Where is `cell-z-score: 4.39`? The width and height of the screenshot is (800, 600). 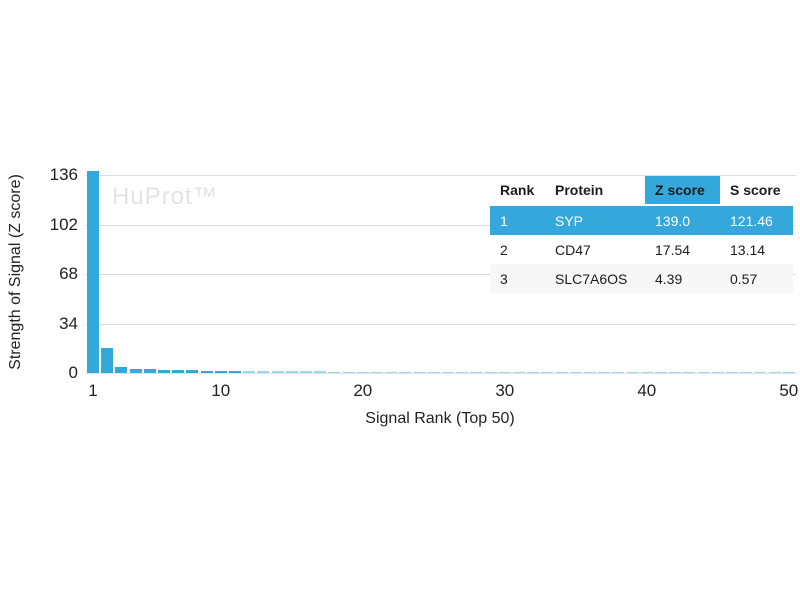 cell-z-score: 4.39 is located at coordinates (669, 278).